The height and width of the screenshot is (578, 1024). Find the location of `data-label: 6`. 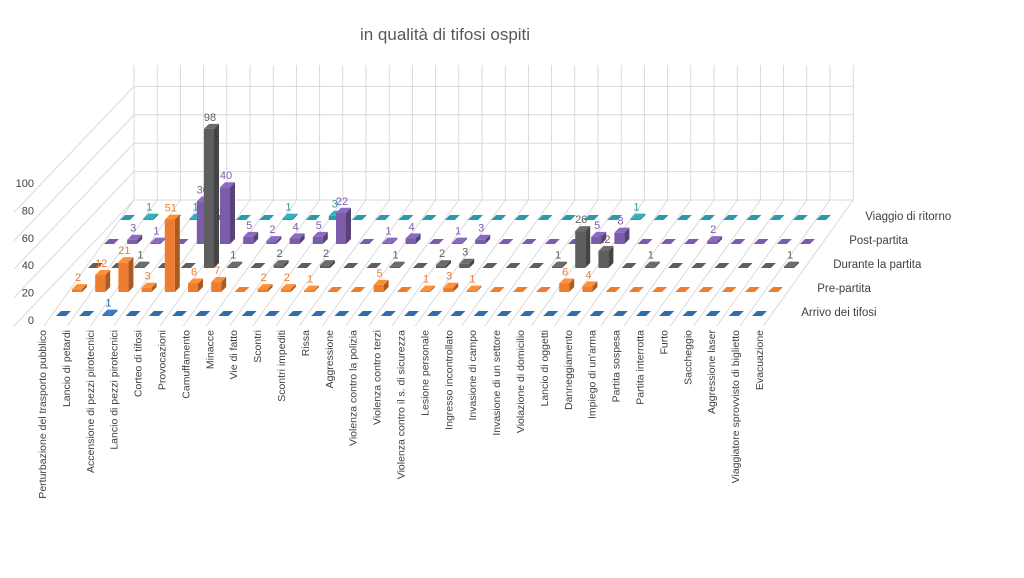

data-label: 6 is located at coordinates (565, 272).